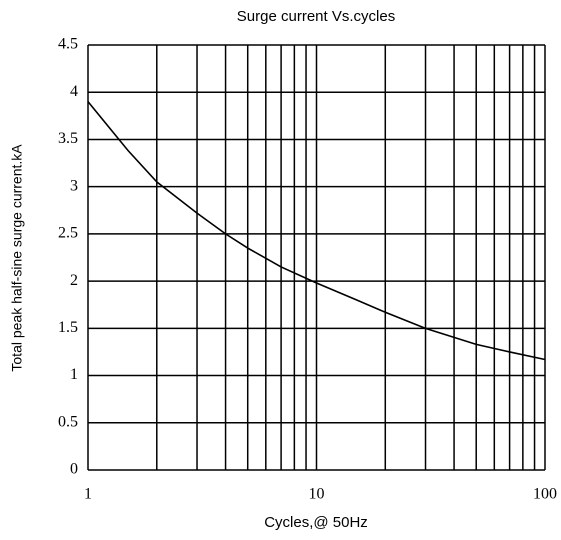 The image size is (561, 540). I want to click on y-tick-label: 1, so click(74, 374).